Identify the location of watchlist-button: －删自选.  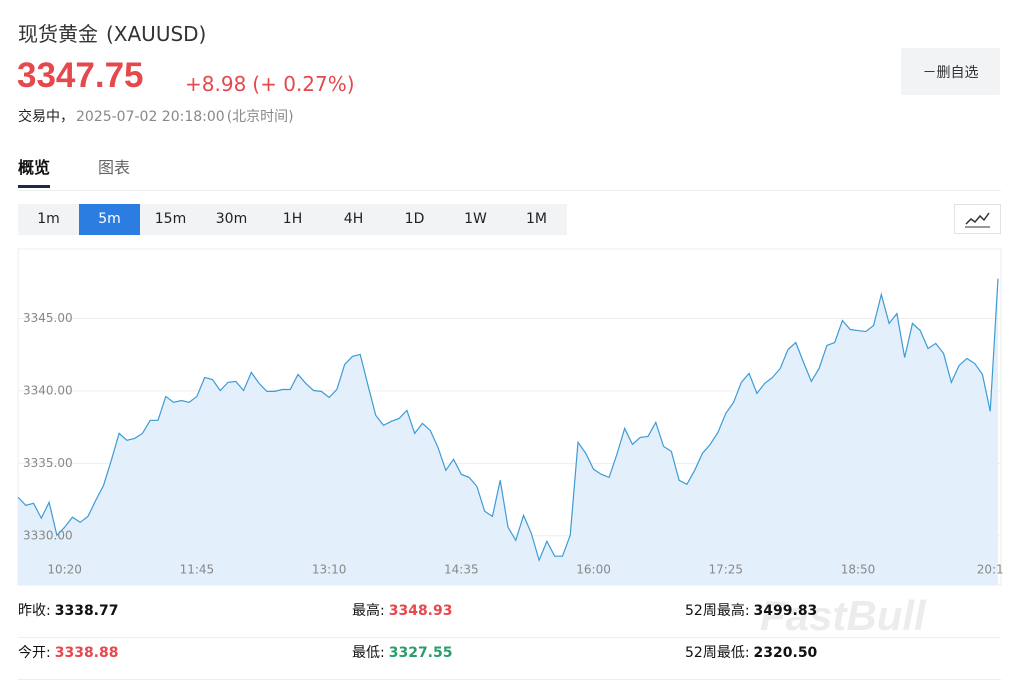
(950, 71).